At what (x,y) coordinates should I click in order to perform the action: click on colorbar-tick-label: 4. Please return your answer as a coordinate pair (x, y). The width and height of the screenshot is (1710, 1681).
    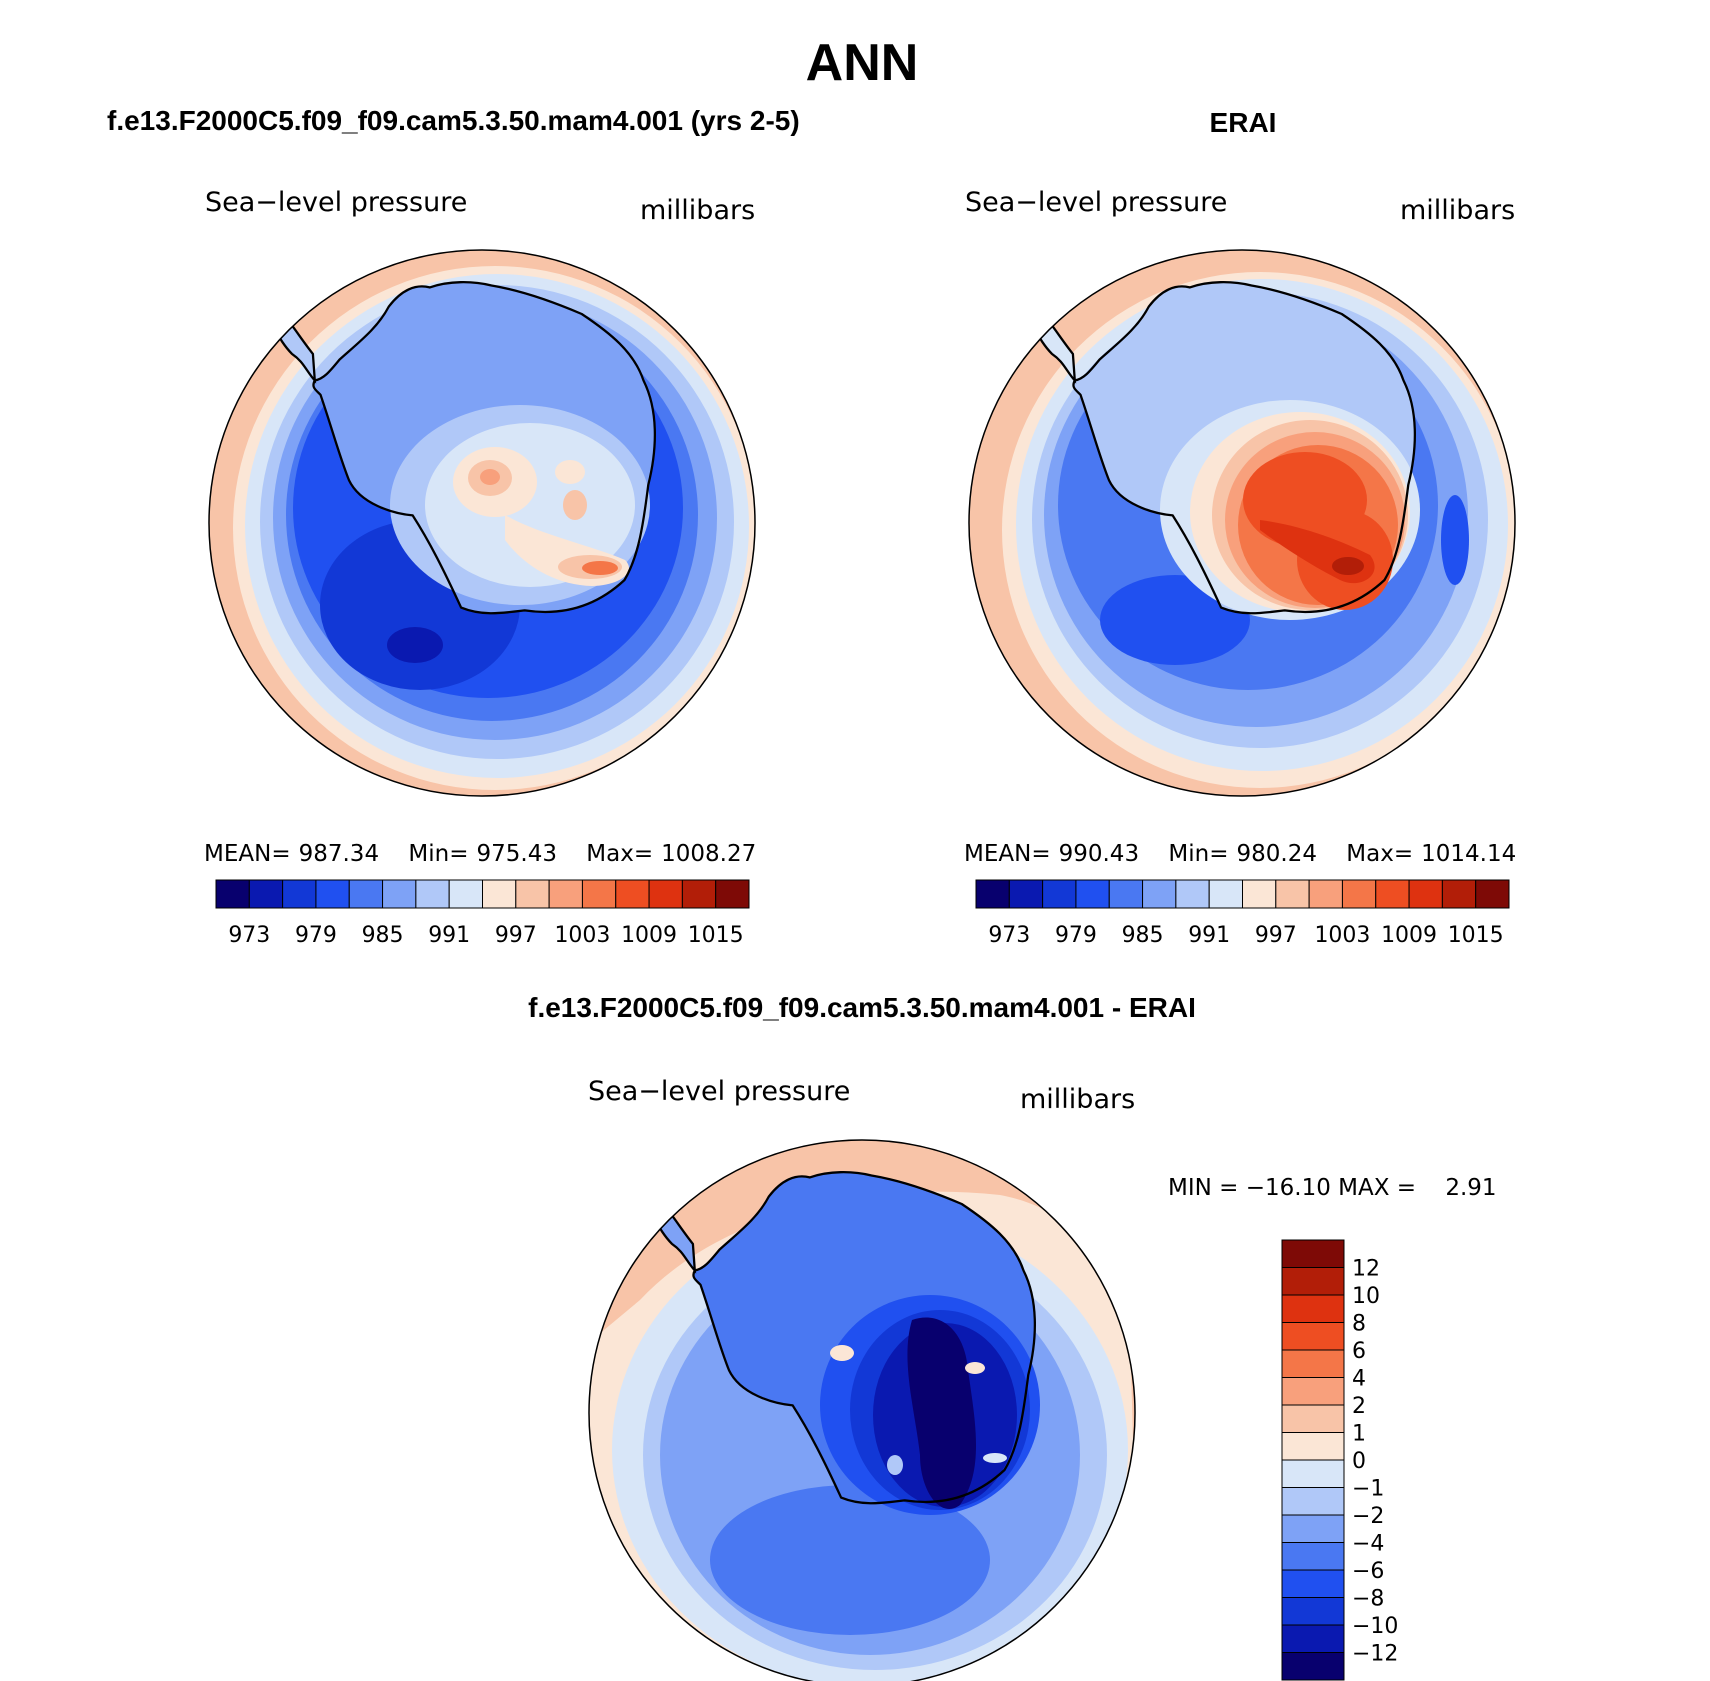
    Looking at the image, I should click on (1359, 1379).